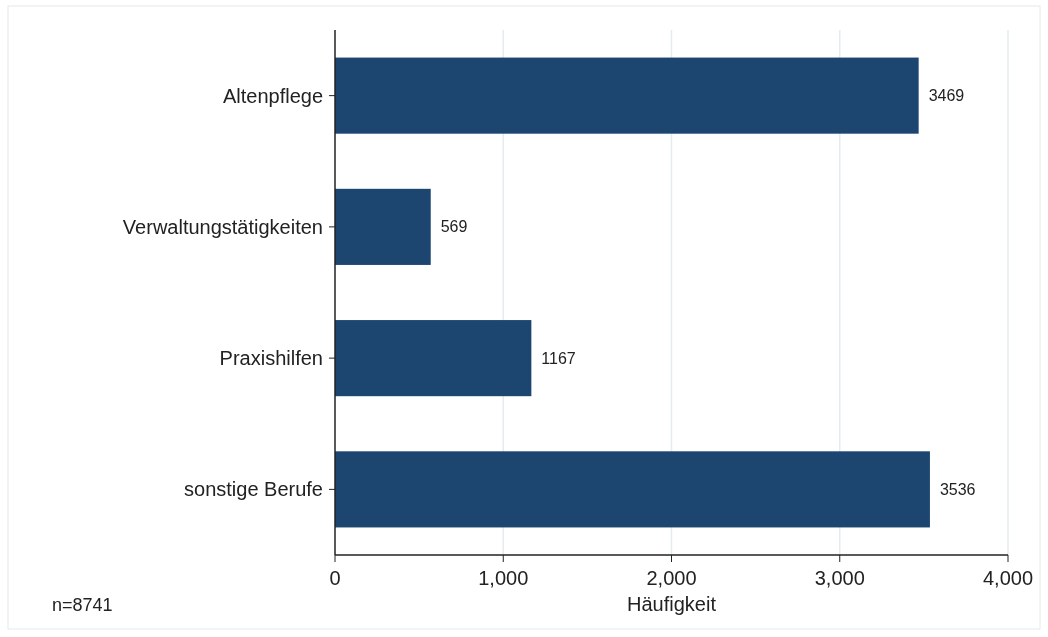  I want to click on y-tick-label: Praxishilfen, so click(271, 358).